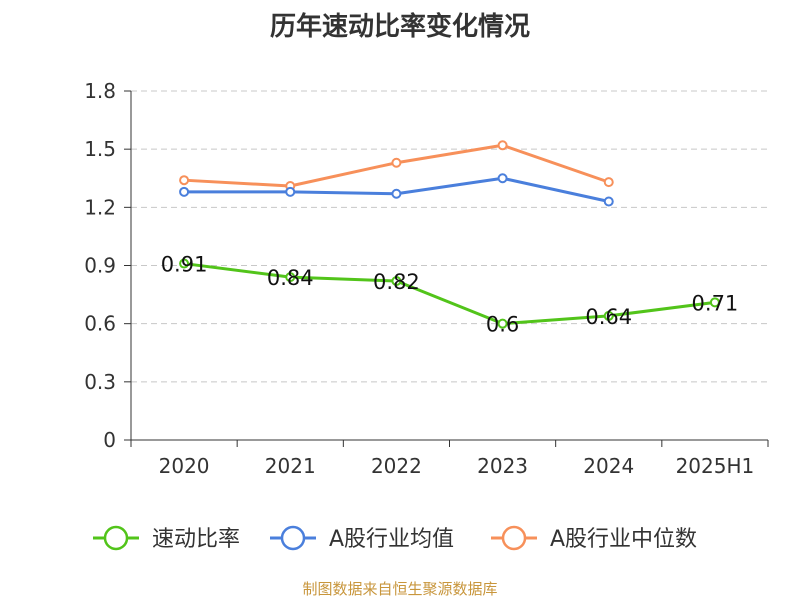 This screenshot has width=800, height=600. What do you see at coordinates (109, 440) in the screenshot?
I see `y-tick-label: 0` at bounding box center [109, 440].